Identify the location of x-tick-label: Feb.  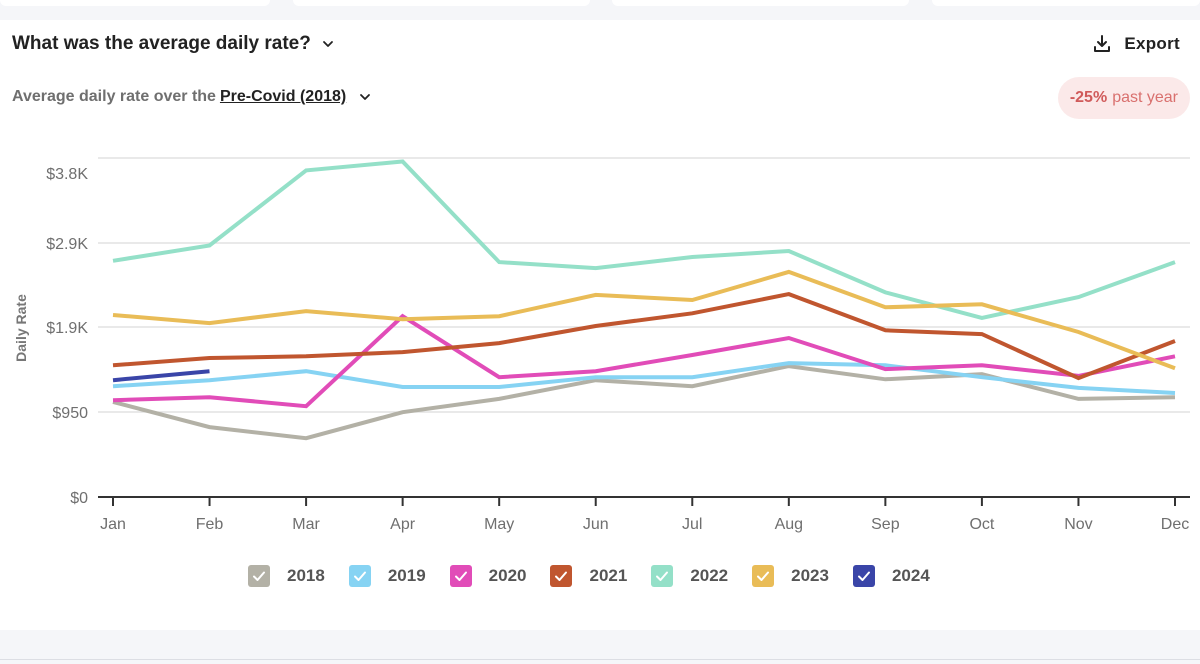
(210, 524).